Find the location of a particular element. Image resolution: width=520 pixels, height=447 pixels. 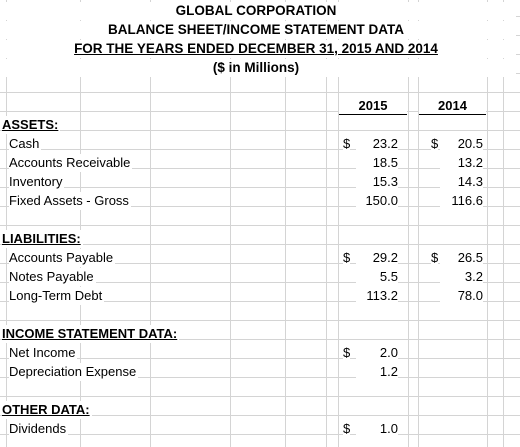

column-header-2014: 2014 is located at coordinates (452, 106).